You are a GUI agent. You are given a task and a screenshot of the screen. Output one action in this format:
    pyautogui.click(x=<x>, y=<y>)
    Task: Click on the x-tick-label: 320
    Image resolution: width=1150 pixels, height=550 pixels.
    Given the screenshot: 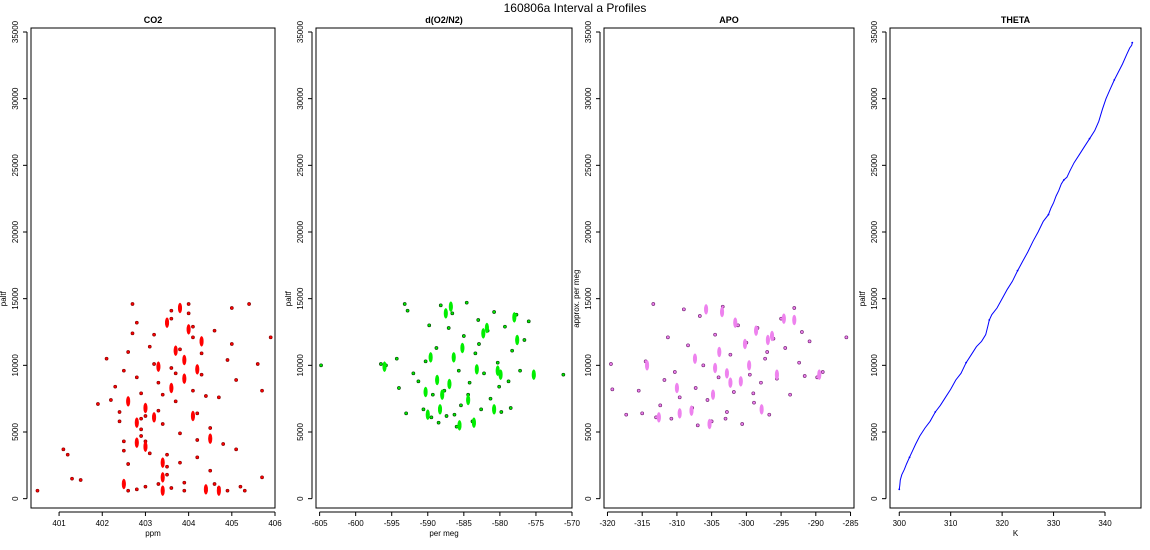 What is the action you would take?
    pyautogui.click(x=1002, y=523)
    